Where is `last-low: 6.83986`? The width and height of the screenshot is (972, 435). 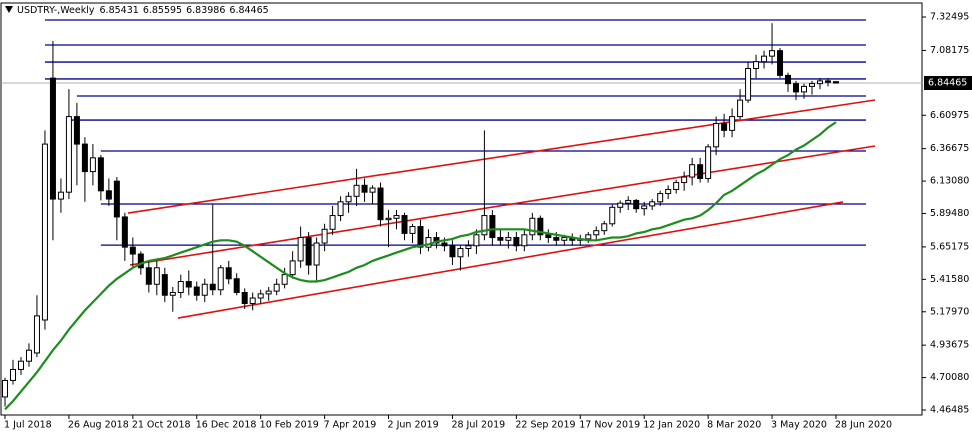 last-low: 6.83986 is located at coordinates (205, 10).